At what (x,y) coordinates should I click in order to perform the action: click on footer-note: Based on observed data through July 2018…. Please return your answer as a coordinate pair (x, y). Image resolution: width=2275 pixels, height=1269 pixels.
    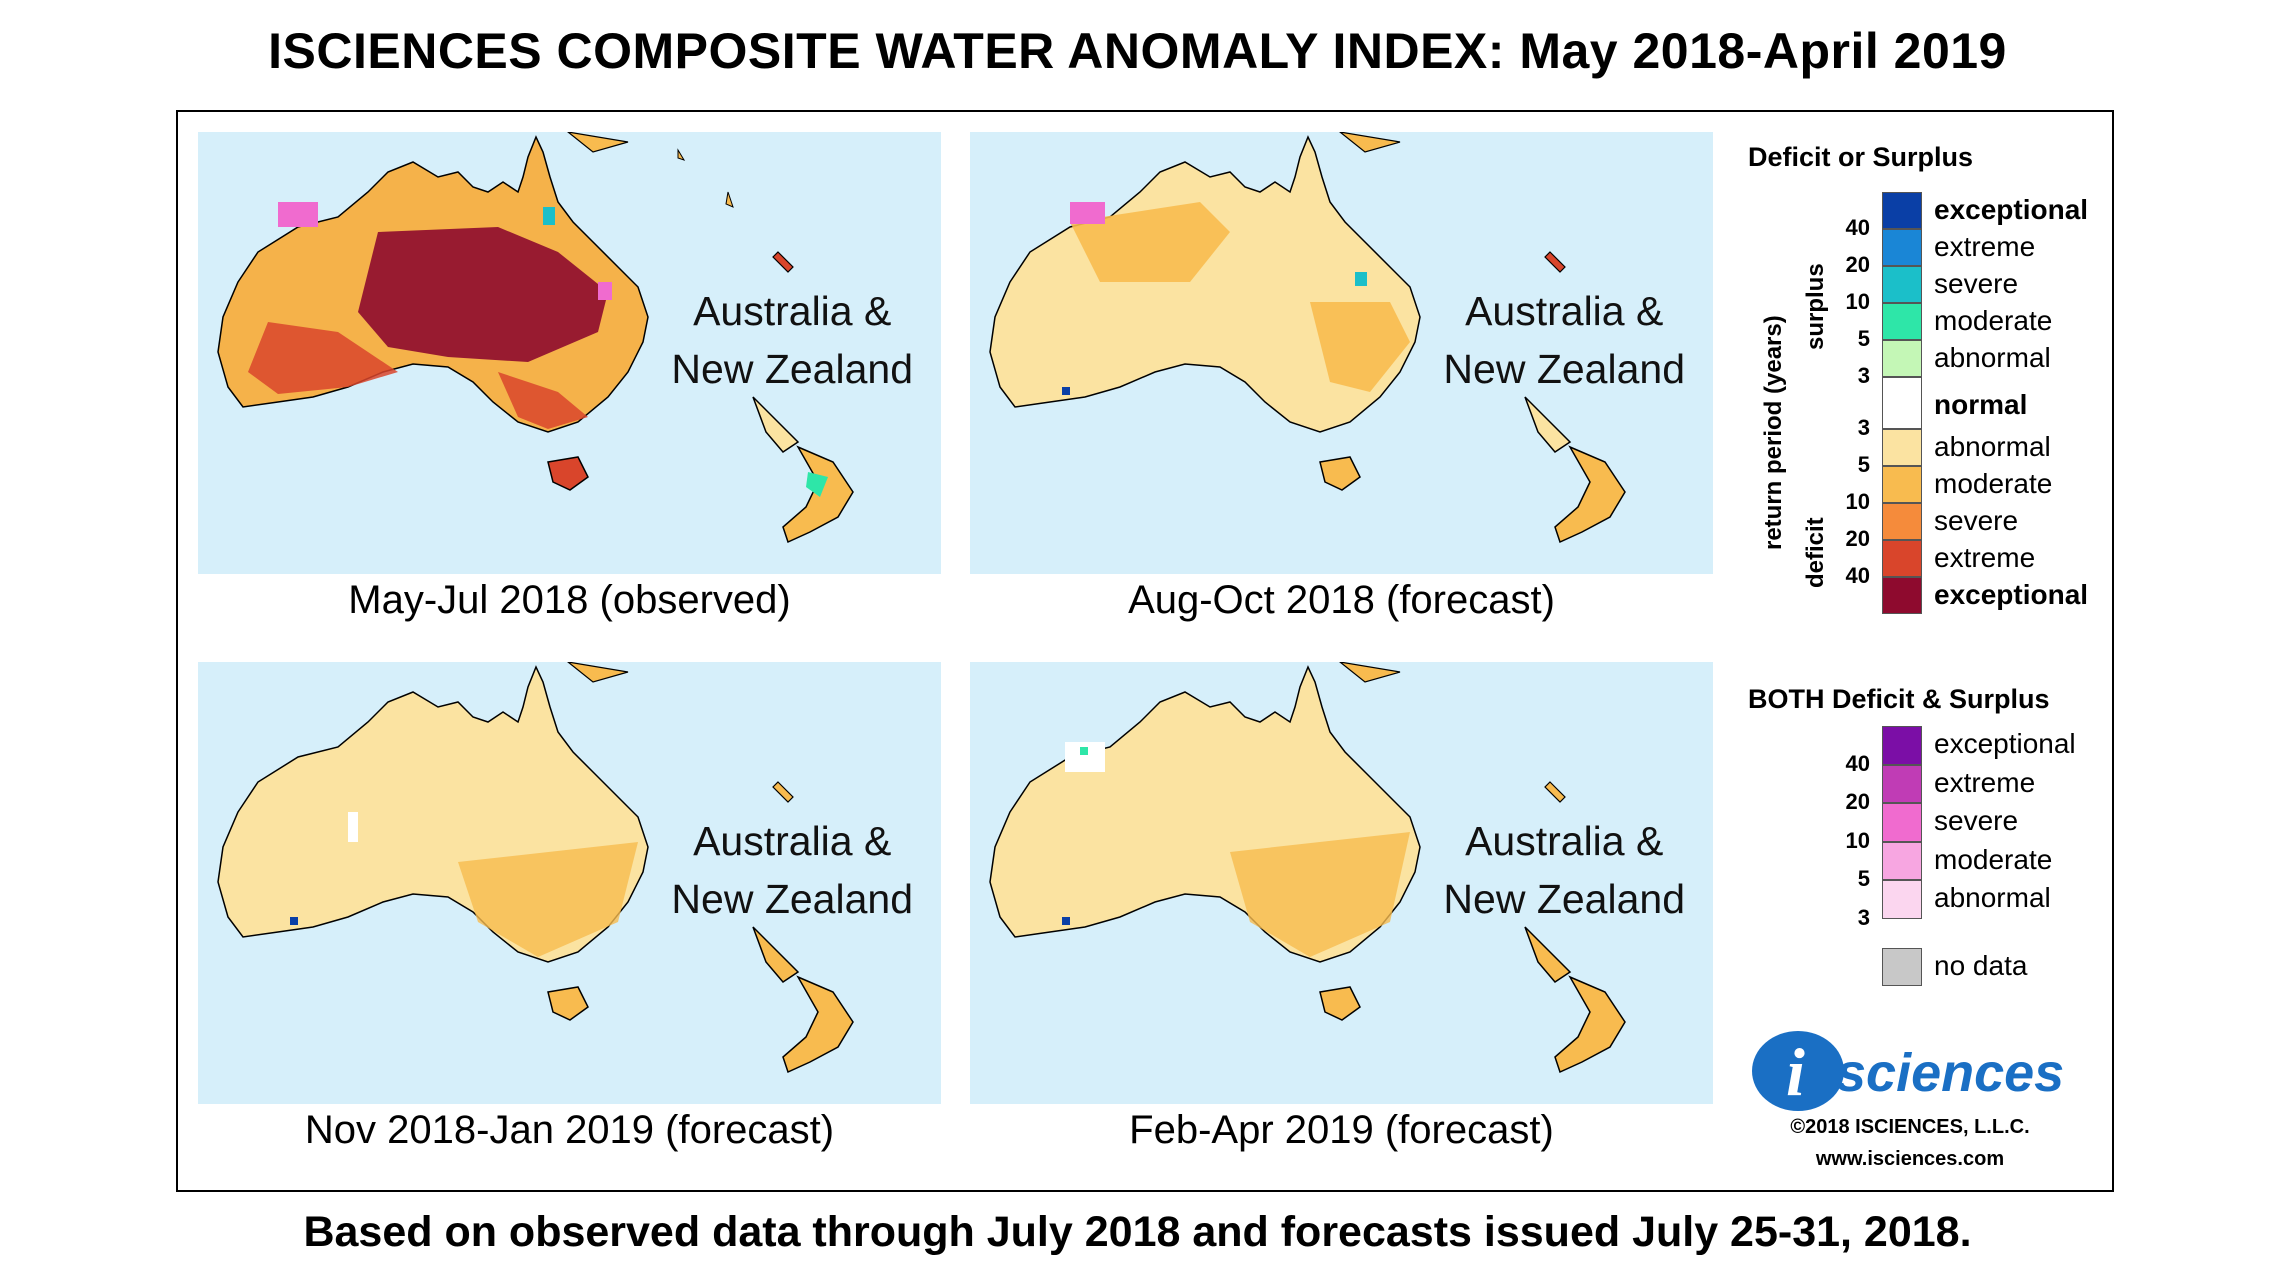
    Looking at the image, I should click on (1137, 1232).